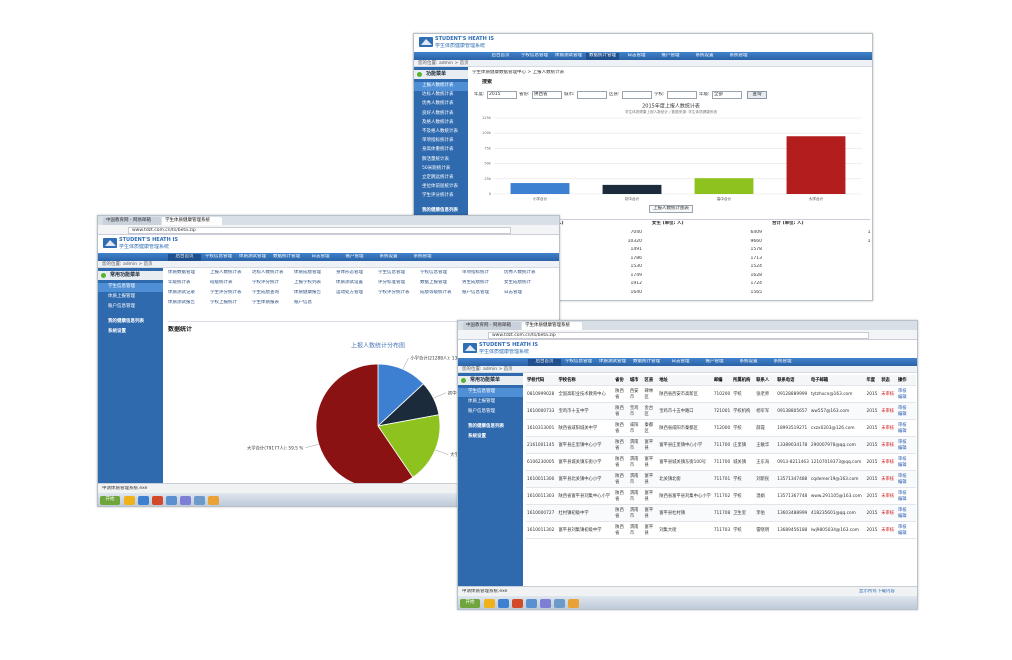 The height and width of the screenshot is (660, 1012). Describe the element at coordinates (226, 272) in the screenshot. I see `menu-link: 上报人数统计表` at that location.